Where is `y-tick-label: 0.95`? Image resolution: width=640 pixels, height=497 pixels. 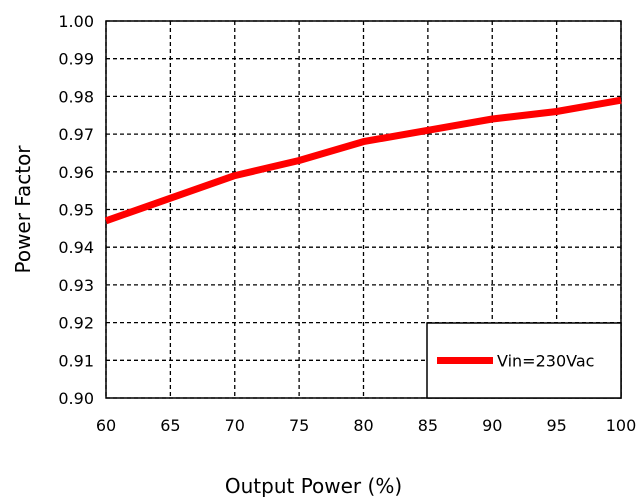 y-tick-label: 0.95 is located at coordinates (76, 210).